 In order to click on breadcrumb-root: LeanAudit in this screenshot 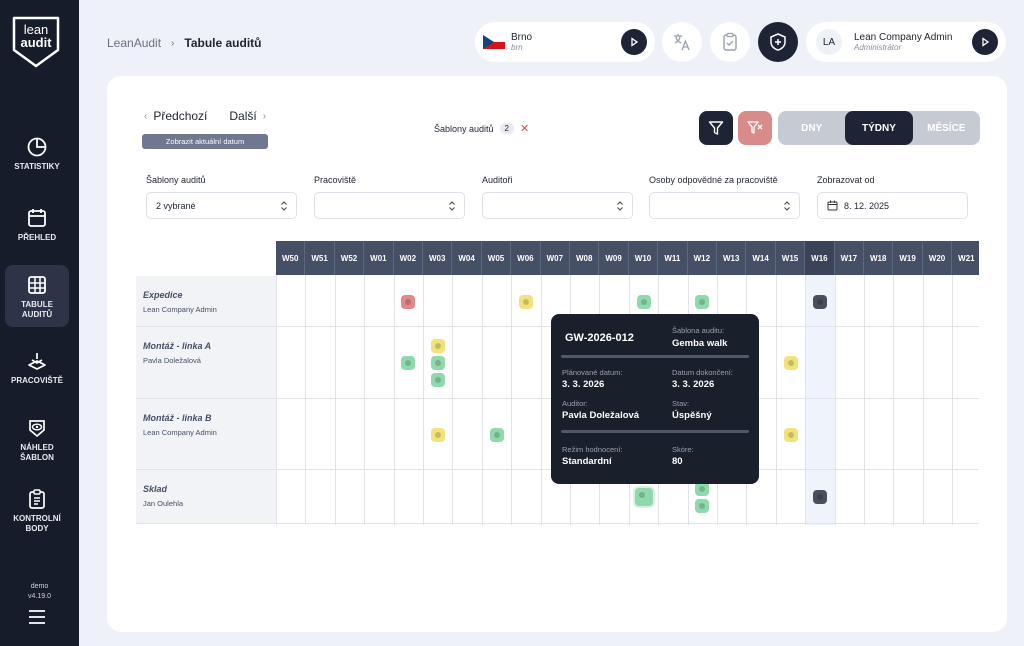, I will do `click(134, 43)`.